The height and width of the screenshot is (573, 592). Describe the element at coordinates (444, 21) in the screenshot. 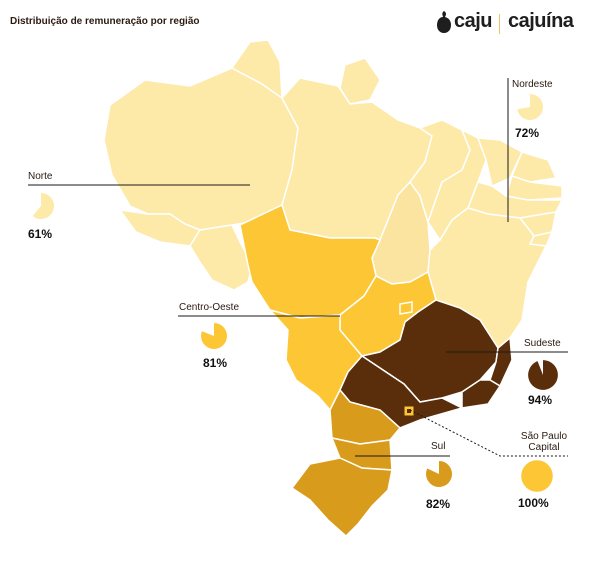

I see `cashew-icon` at that location.